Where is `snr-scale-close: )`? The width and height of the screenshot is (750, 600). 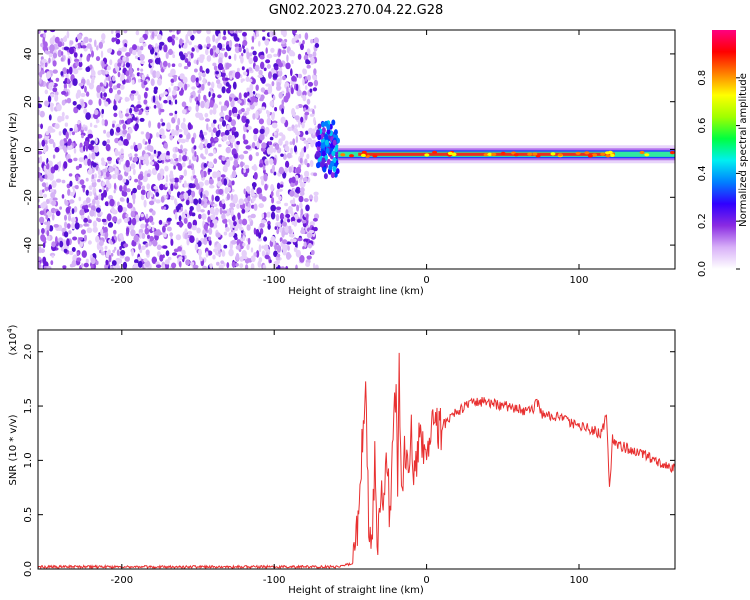 snr-scale-close: ) is located at coordinates (13, 326).